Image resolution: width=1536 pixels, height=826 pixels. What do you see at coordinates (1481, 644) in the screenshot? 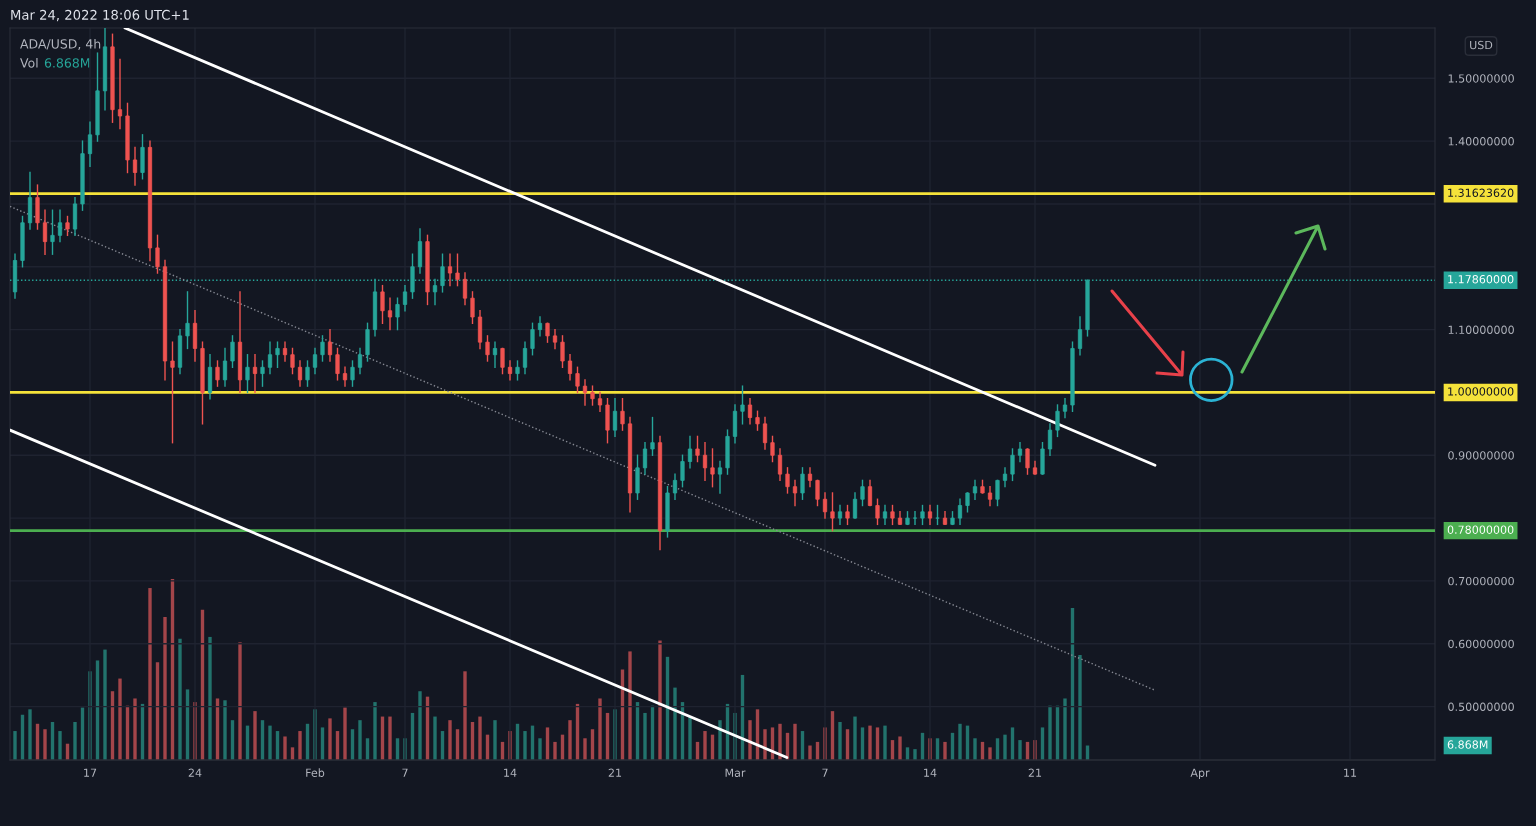
I see `y-tick-label: 0.60000000` at bounding box center [1481, 644].